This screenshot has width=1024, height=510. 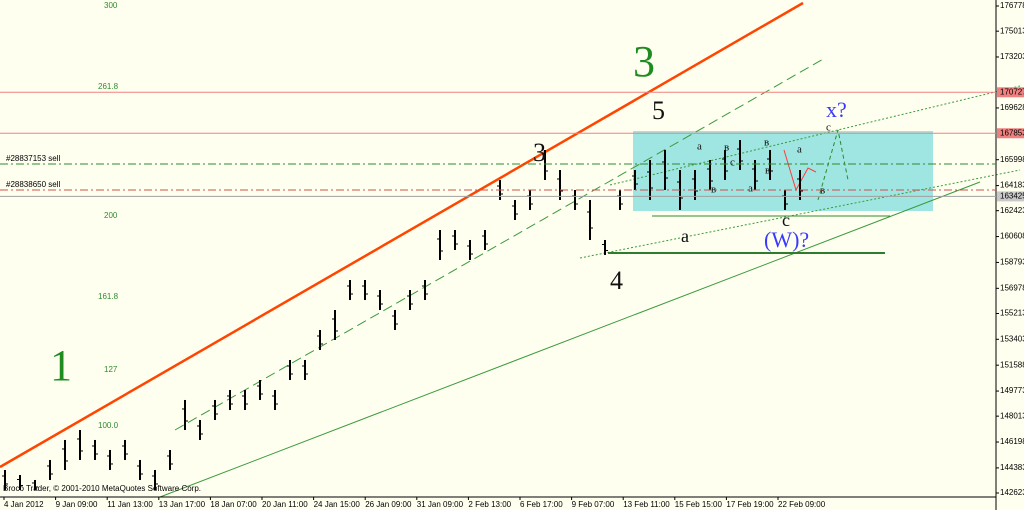 What do you see at coordinates (541, 504) in the screenshot?
I see `x-tick-label: 6 Feb 17:00` at bounding box center [541, 504].